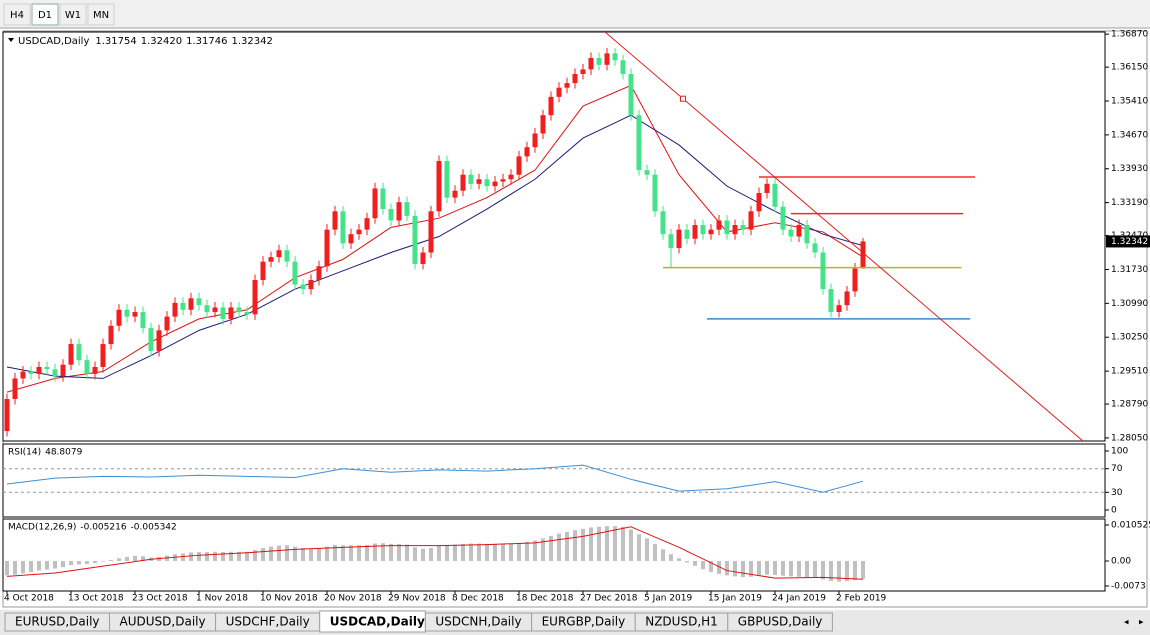  Describe the element at coordinates (1126, 623) in the screenshot. I see `tab-scroll-left: ◂` at that location.